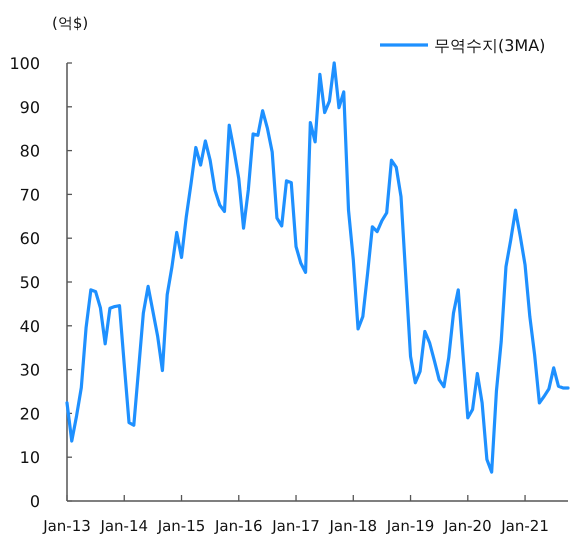 This screenshot has height=538, width=570. I want to click on y-tick-label: 70, so click(30, 194).